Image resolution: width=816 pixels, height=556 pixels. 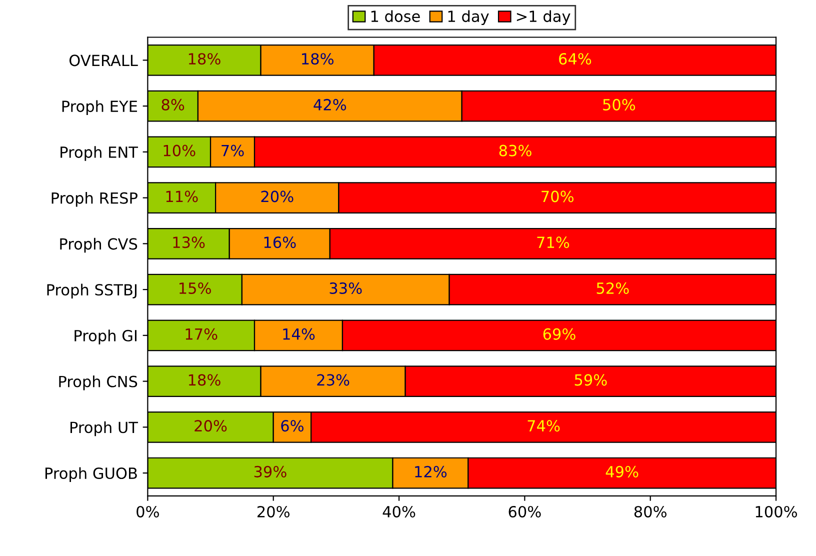 What do you see at coordinates (147, 512) in the screenshot?
I see `x-tick-label: 0%` at bounding box center [147, 512].